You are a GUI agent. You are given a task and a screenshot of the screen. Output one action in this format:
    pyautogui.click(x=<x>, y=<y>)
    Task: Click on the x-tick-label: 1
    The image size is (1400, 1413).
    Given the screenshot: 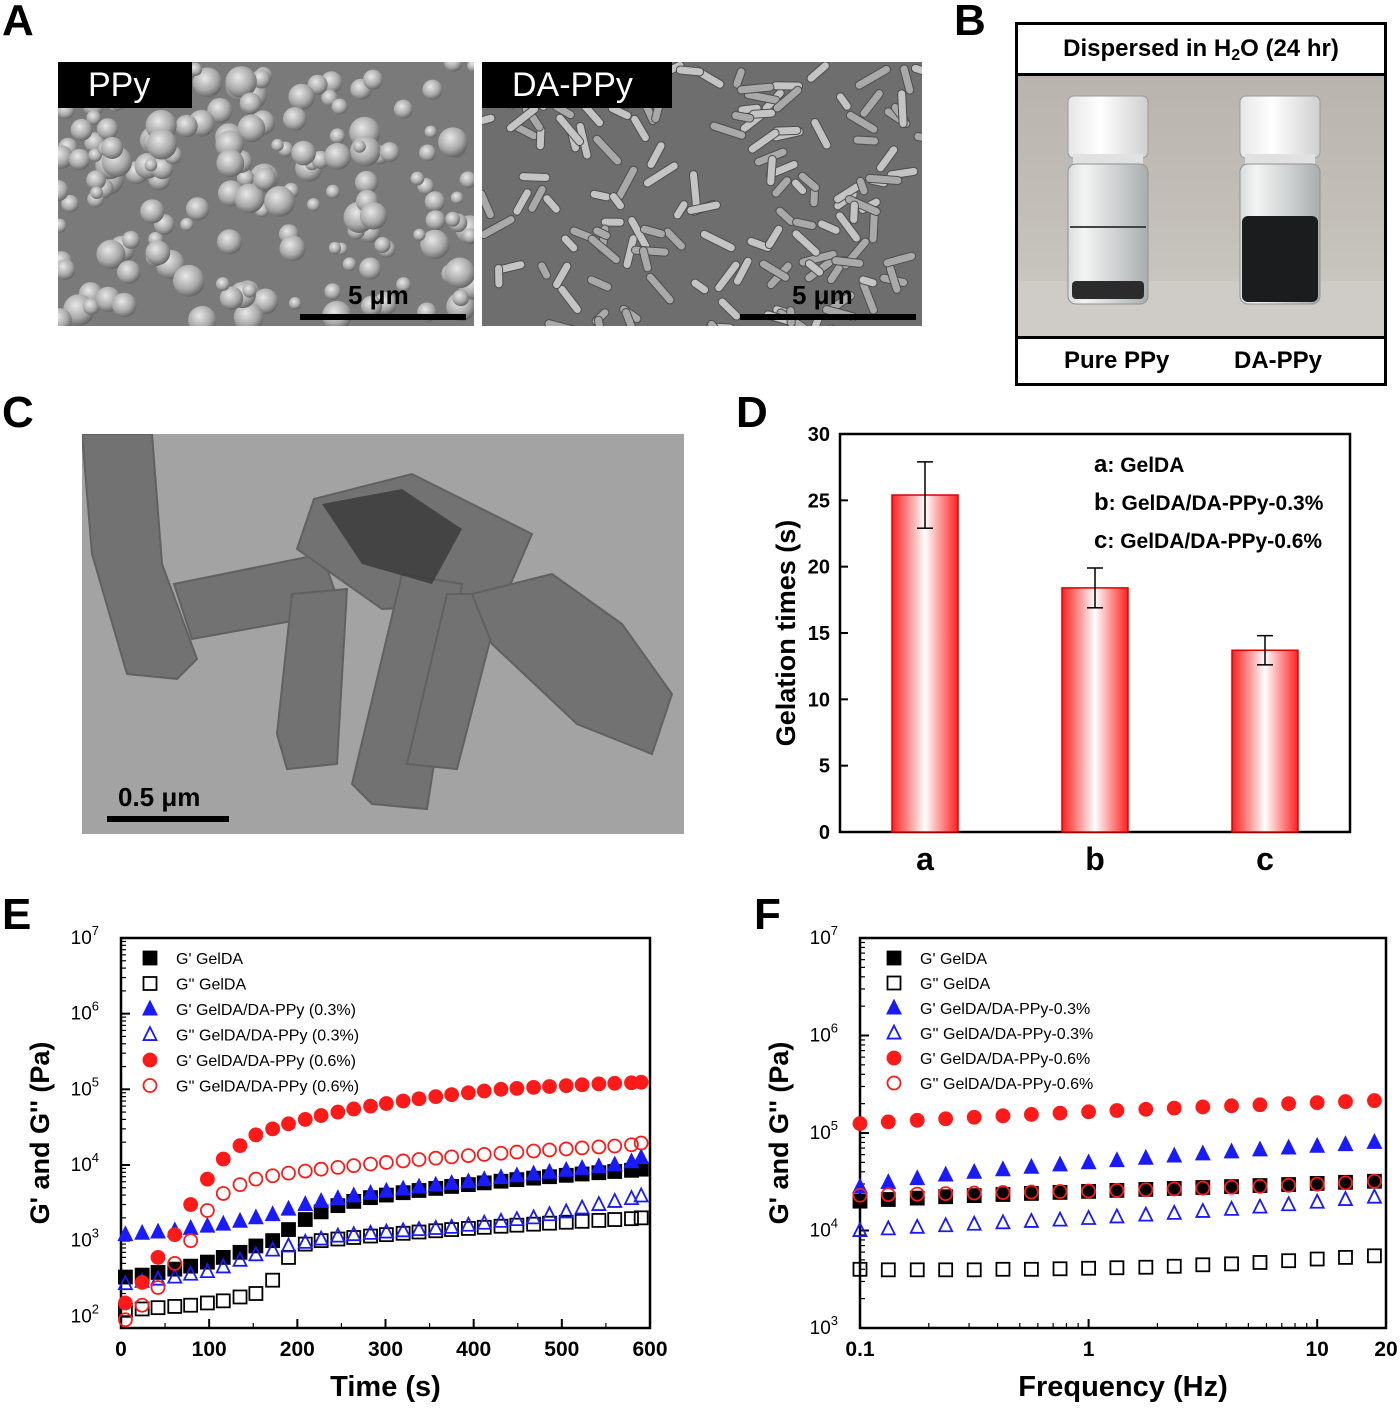 What is the action you would take?
    pyautogui.click(x=1089, y=1349)
    